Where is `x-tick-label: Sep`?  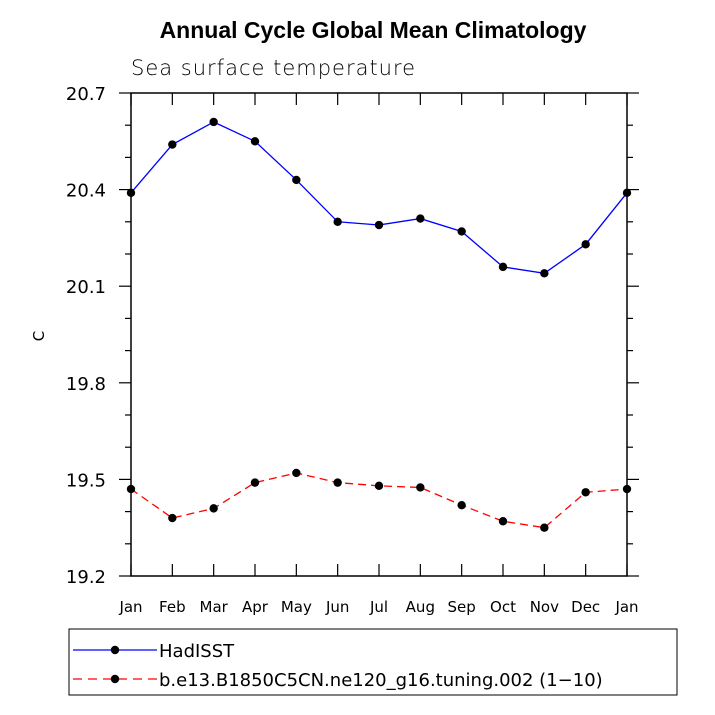
x-tick-label: Sep is located at coordinates (462, 607).